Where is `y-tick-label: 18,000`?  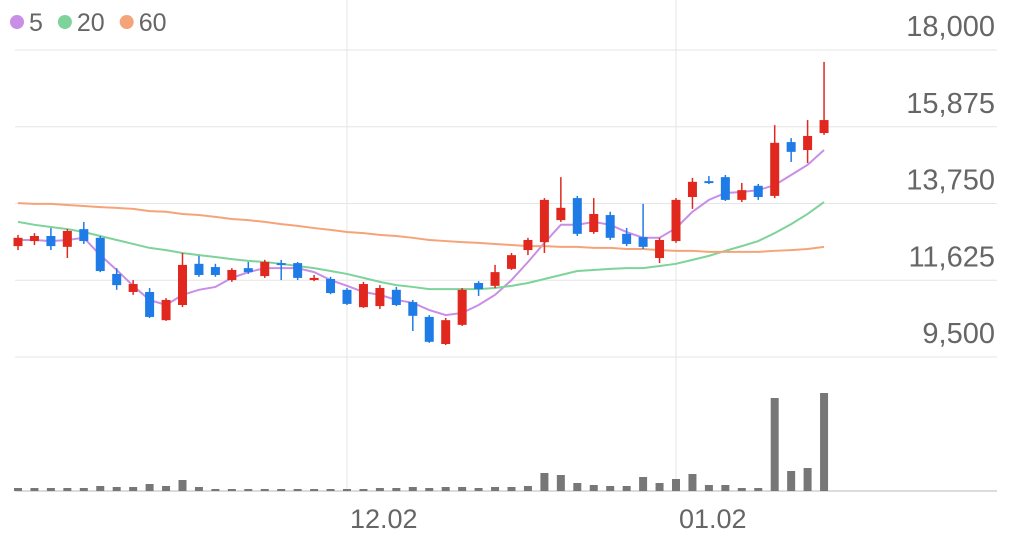 y-tick-label: 18,000 is located at coordinates (950, 27).